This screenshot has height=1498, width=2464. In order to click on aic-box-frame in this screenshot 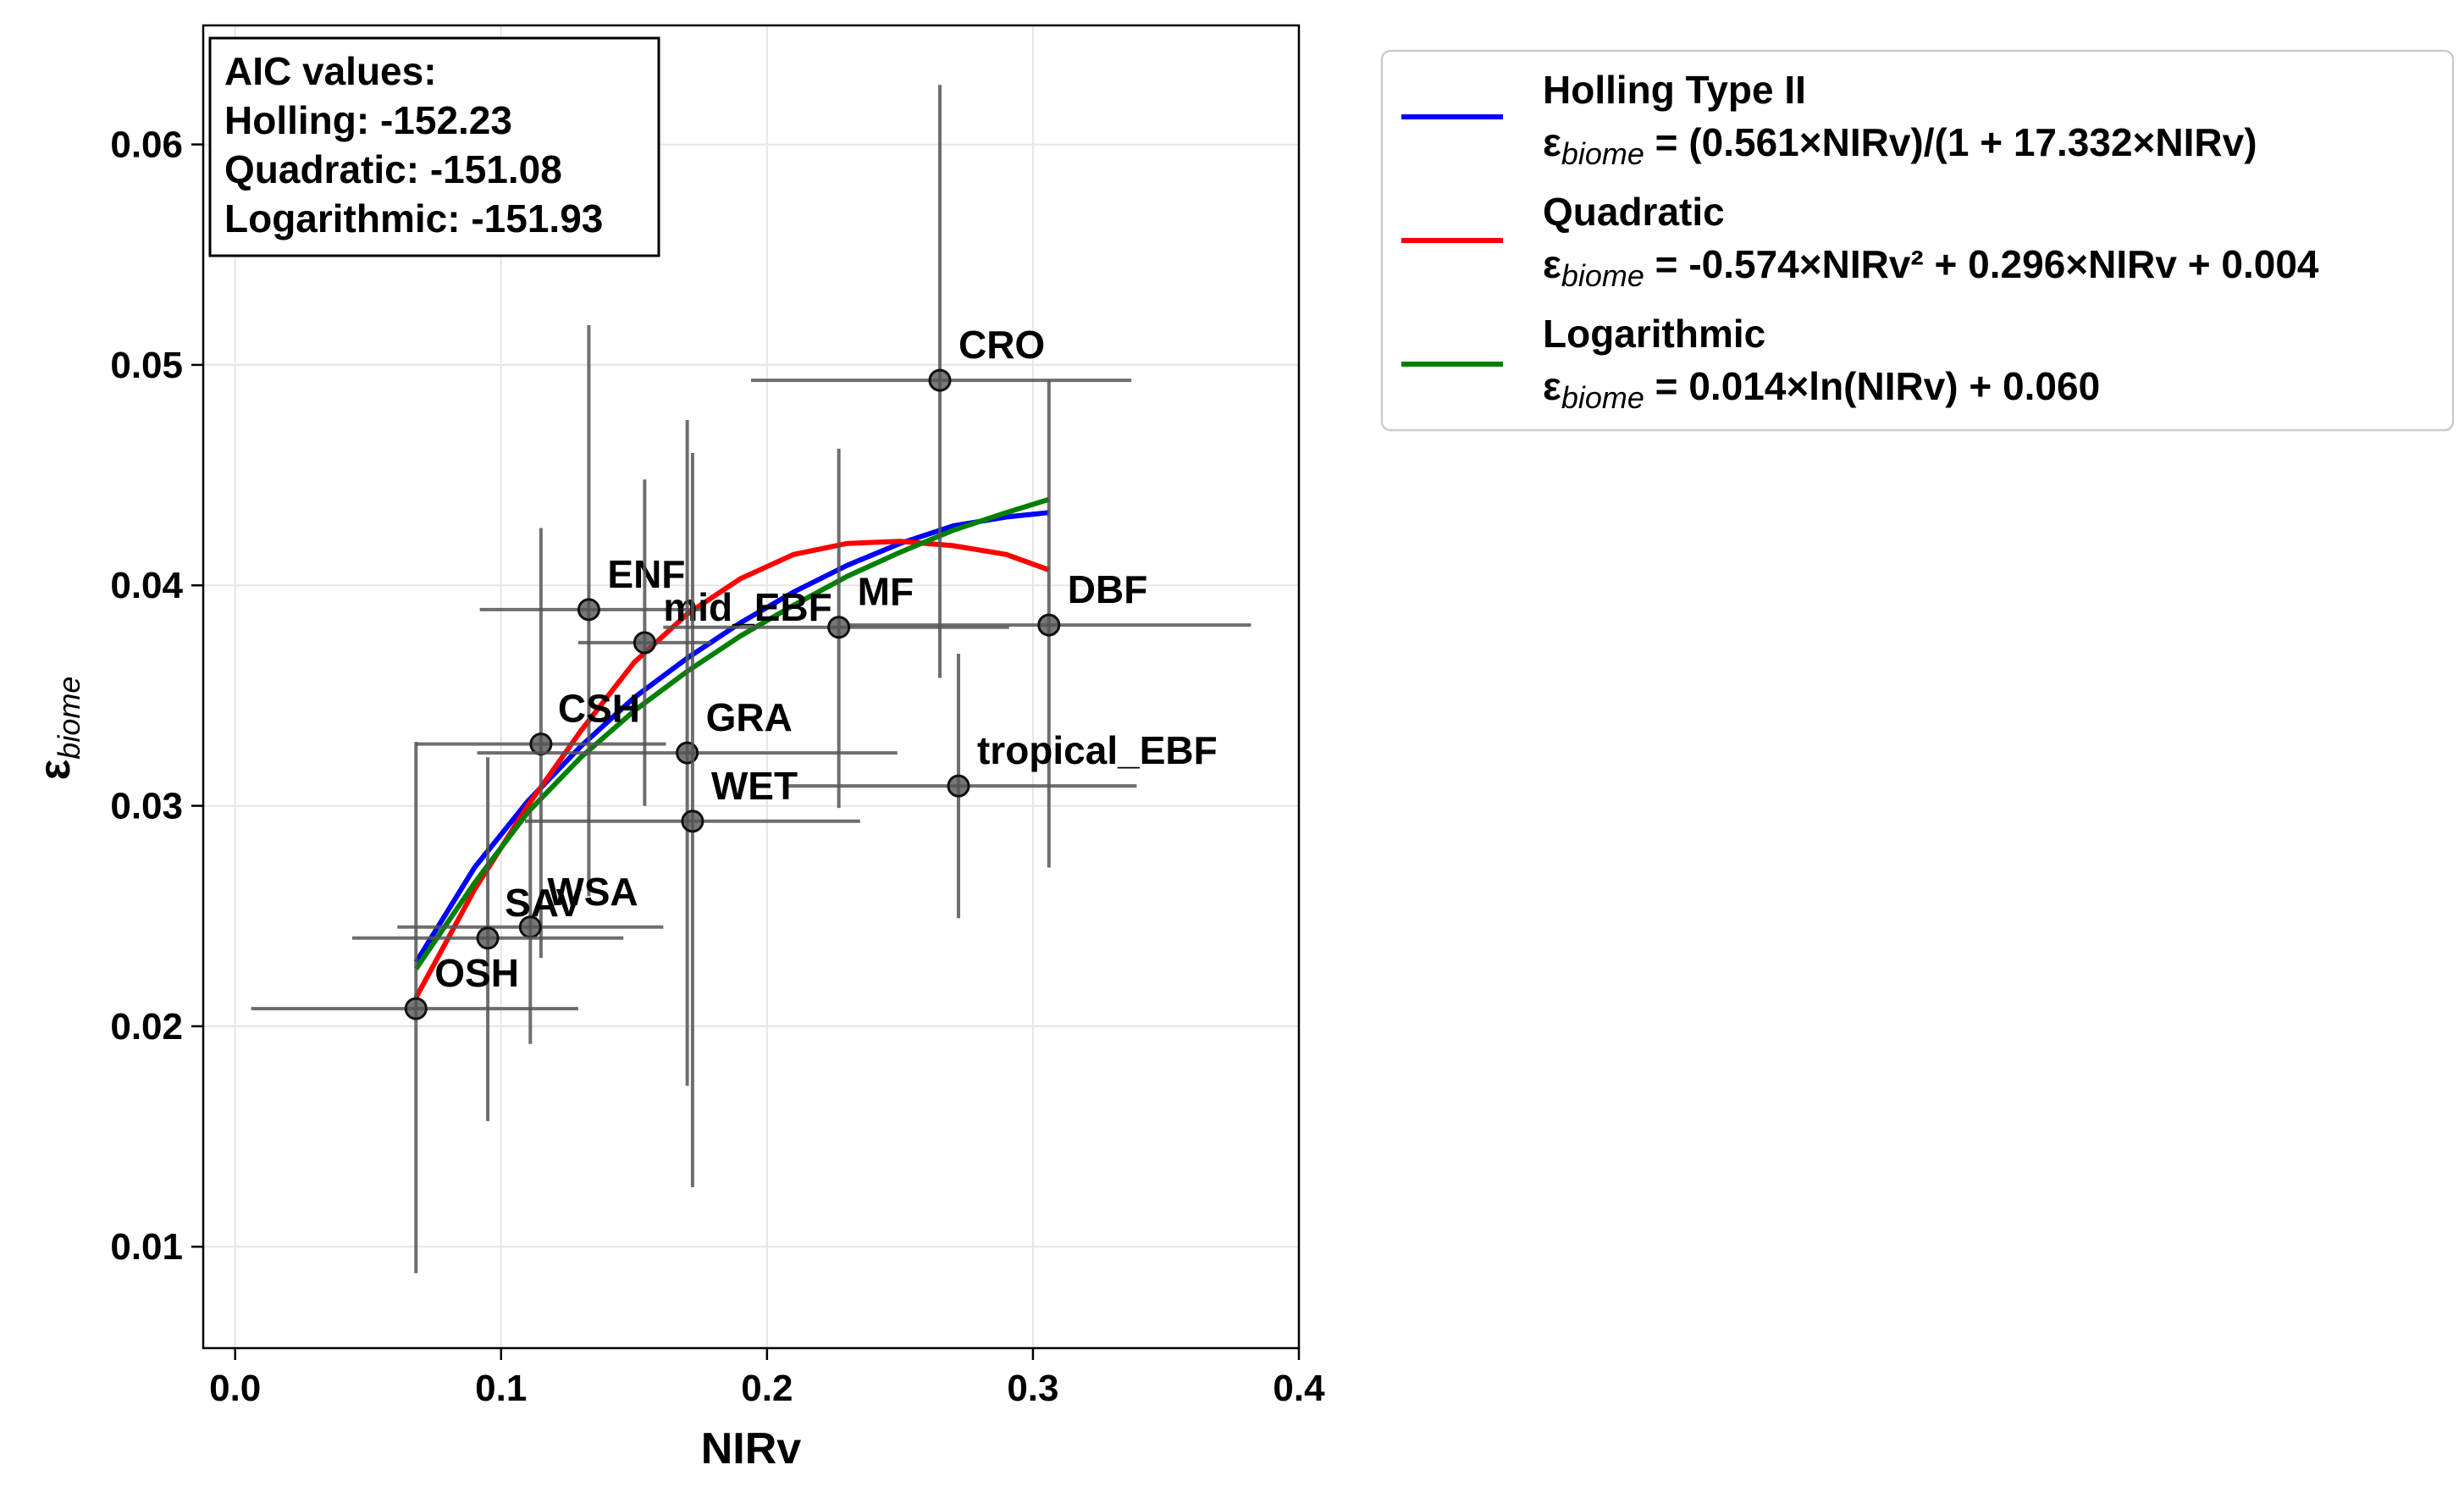, I will do `click(434, 146)`.